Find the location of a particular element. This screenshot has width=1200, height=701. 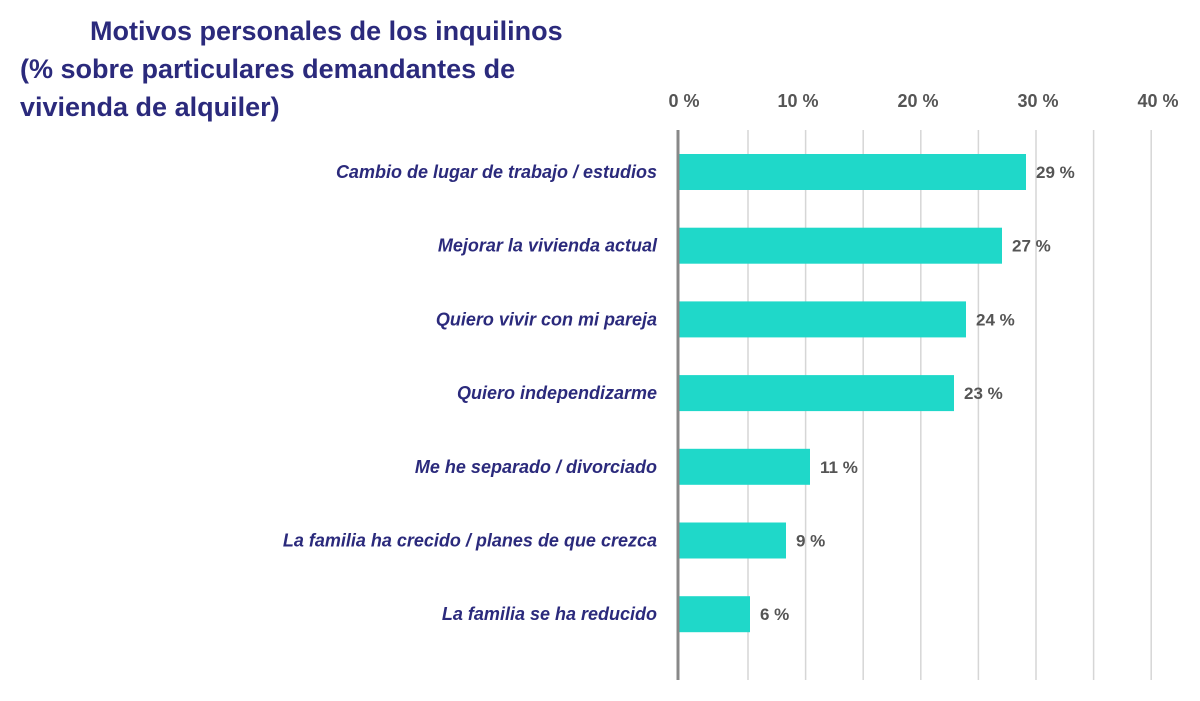

chart-title: Motivos personales de los inquilinos is located at coordinates (326, 31).